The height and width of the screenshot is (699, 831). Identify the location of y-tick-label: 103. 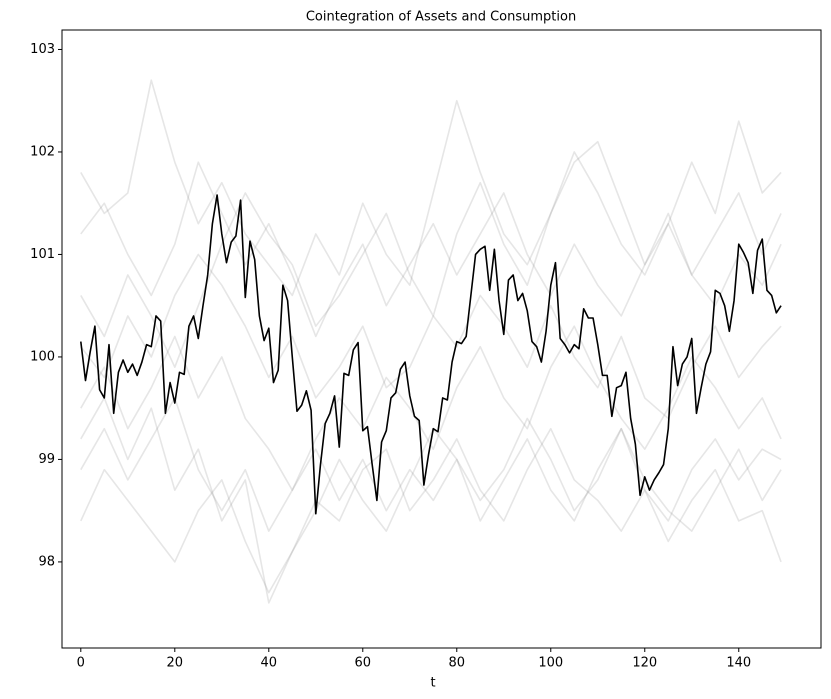
(42, 49).